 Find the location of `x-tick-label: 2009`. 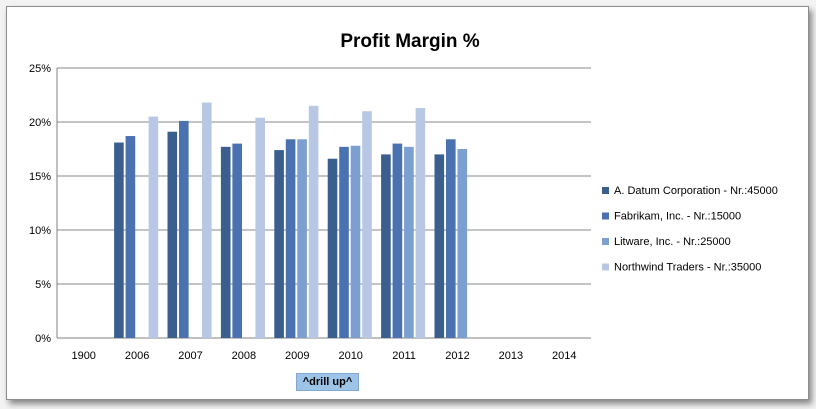

x-tick-label: 2009 is located at coordinates (297, 356).